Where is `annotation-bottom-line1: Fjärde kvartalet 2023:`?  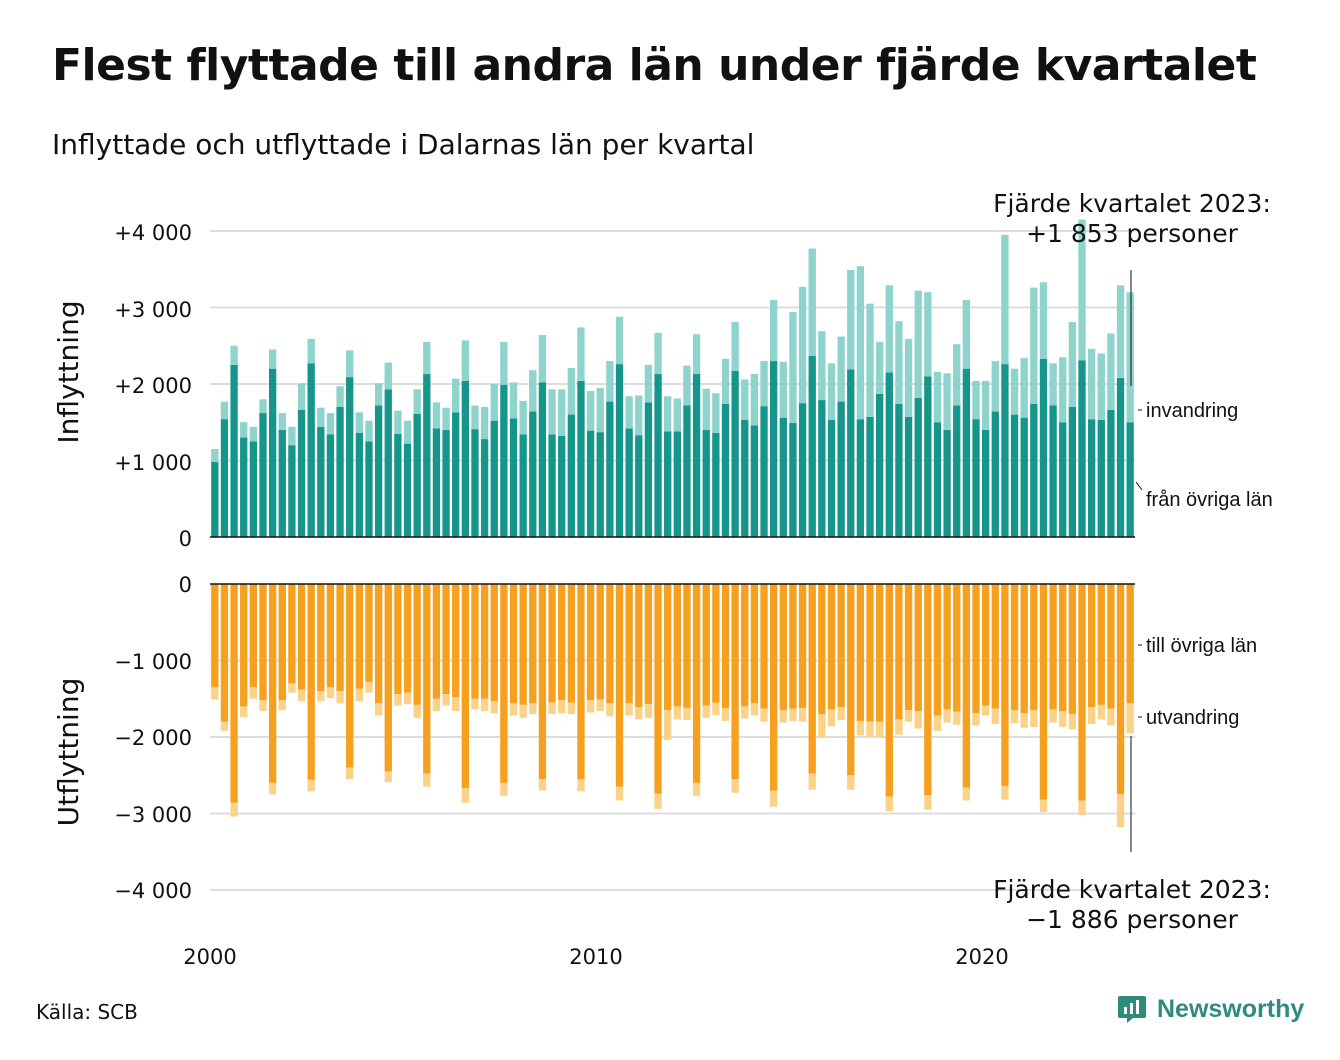
annotation-bottom-line1: Fjärde kvartalet 2023: is located at coordinates (1132, 889).